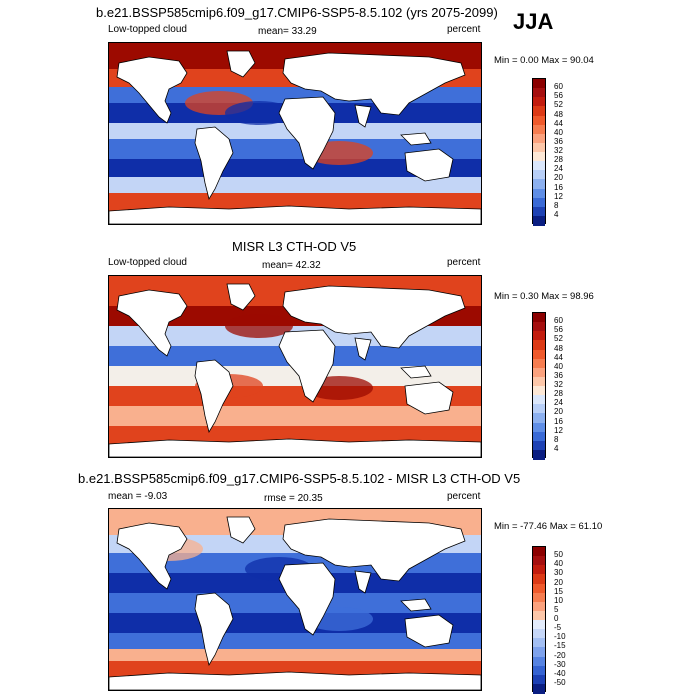 This screenshot has height=700, width=700. What do you see at coordinates (558, 394) in the screenshot?
I see `colorbar-tick-label: 28` at bounding box center [558, 394].